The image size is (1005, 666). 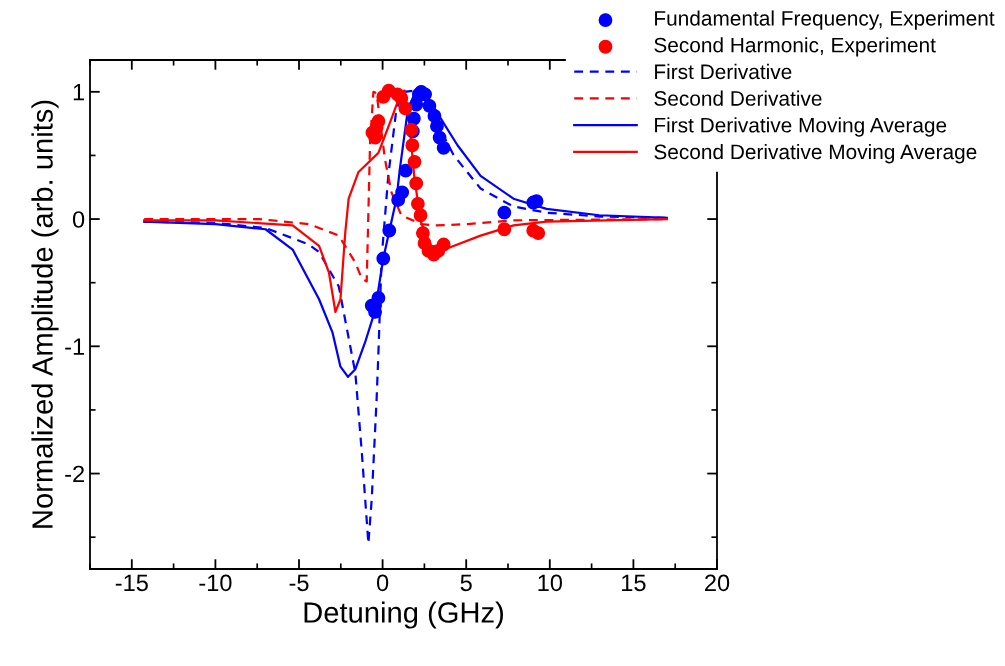 I want to click on legend-label: First Derivative, so click(x=723, y=71).